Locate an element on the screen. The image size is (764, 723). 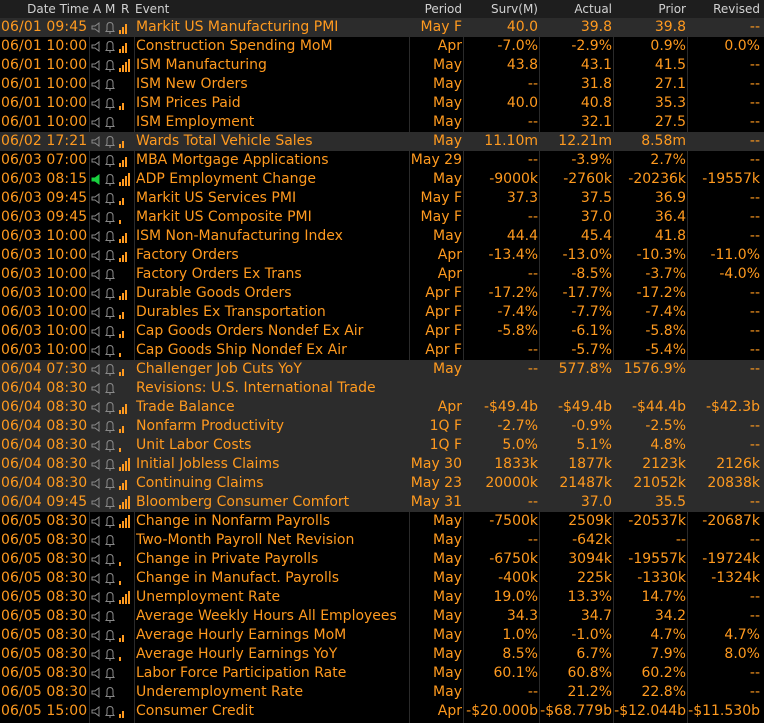
event-name: Nonfarm Productivity is located at coordinates (210, 426).